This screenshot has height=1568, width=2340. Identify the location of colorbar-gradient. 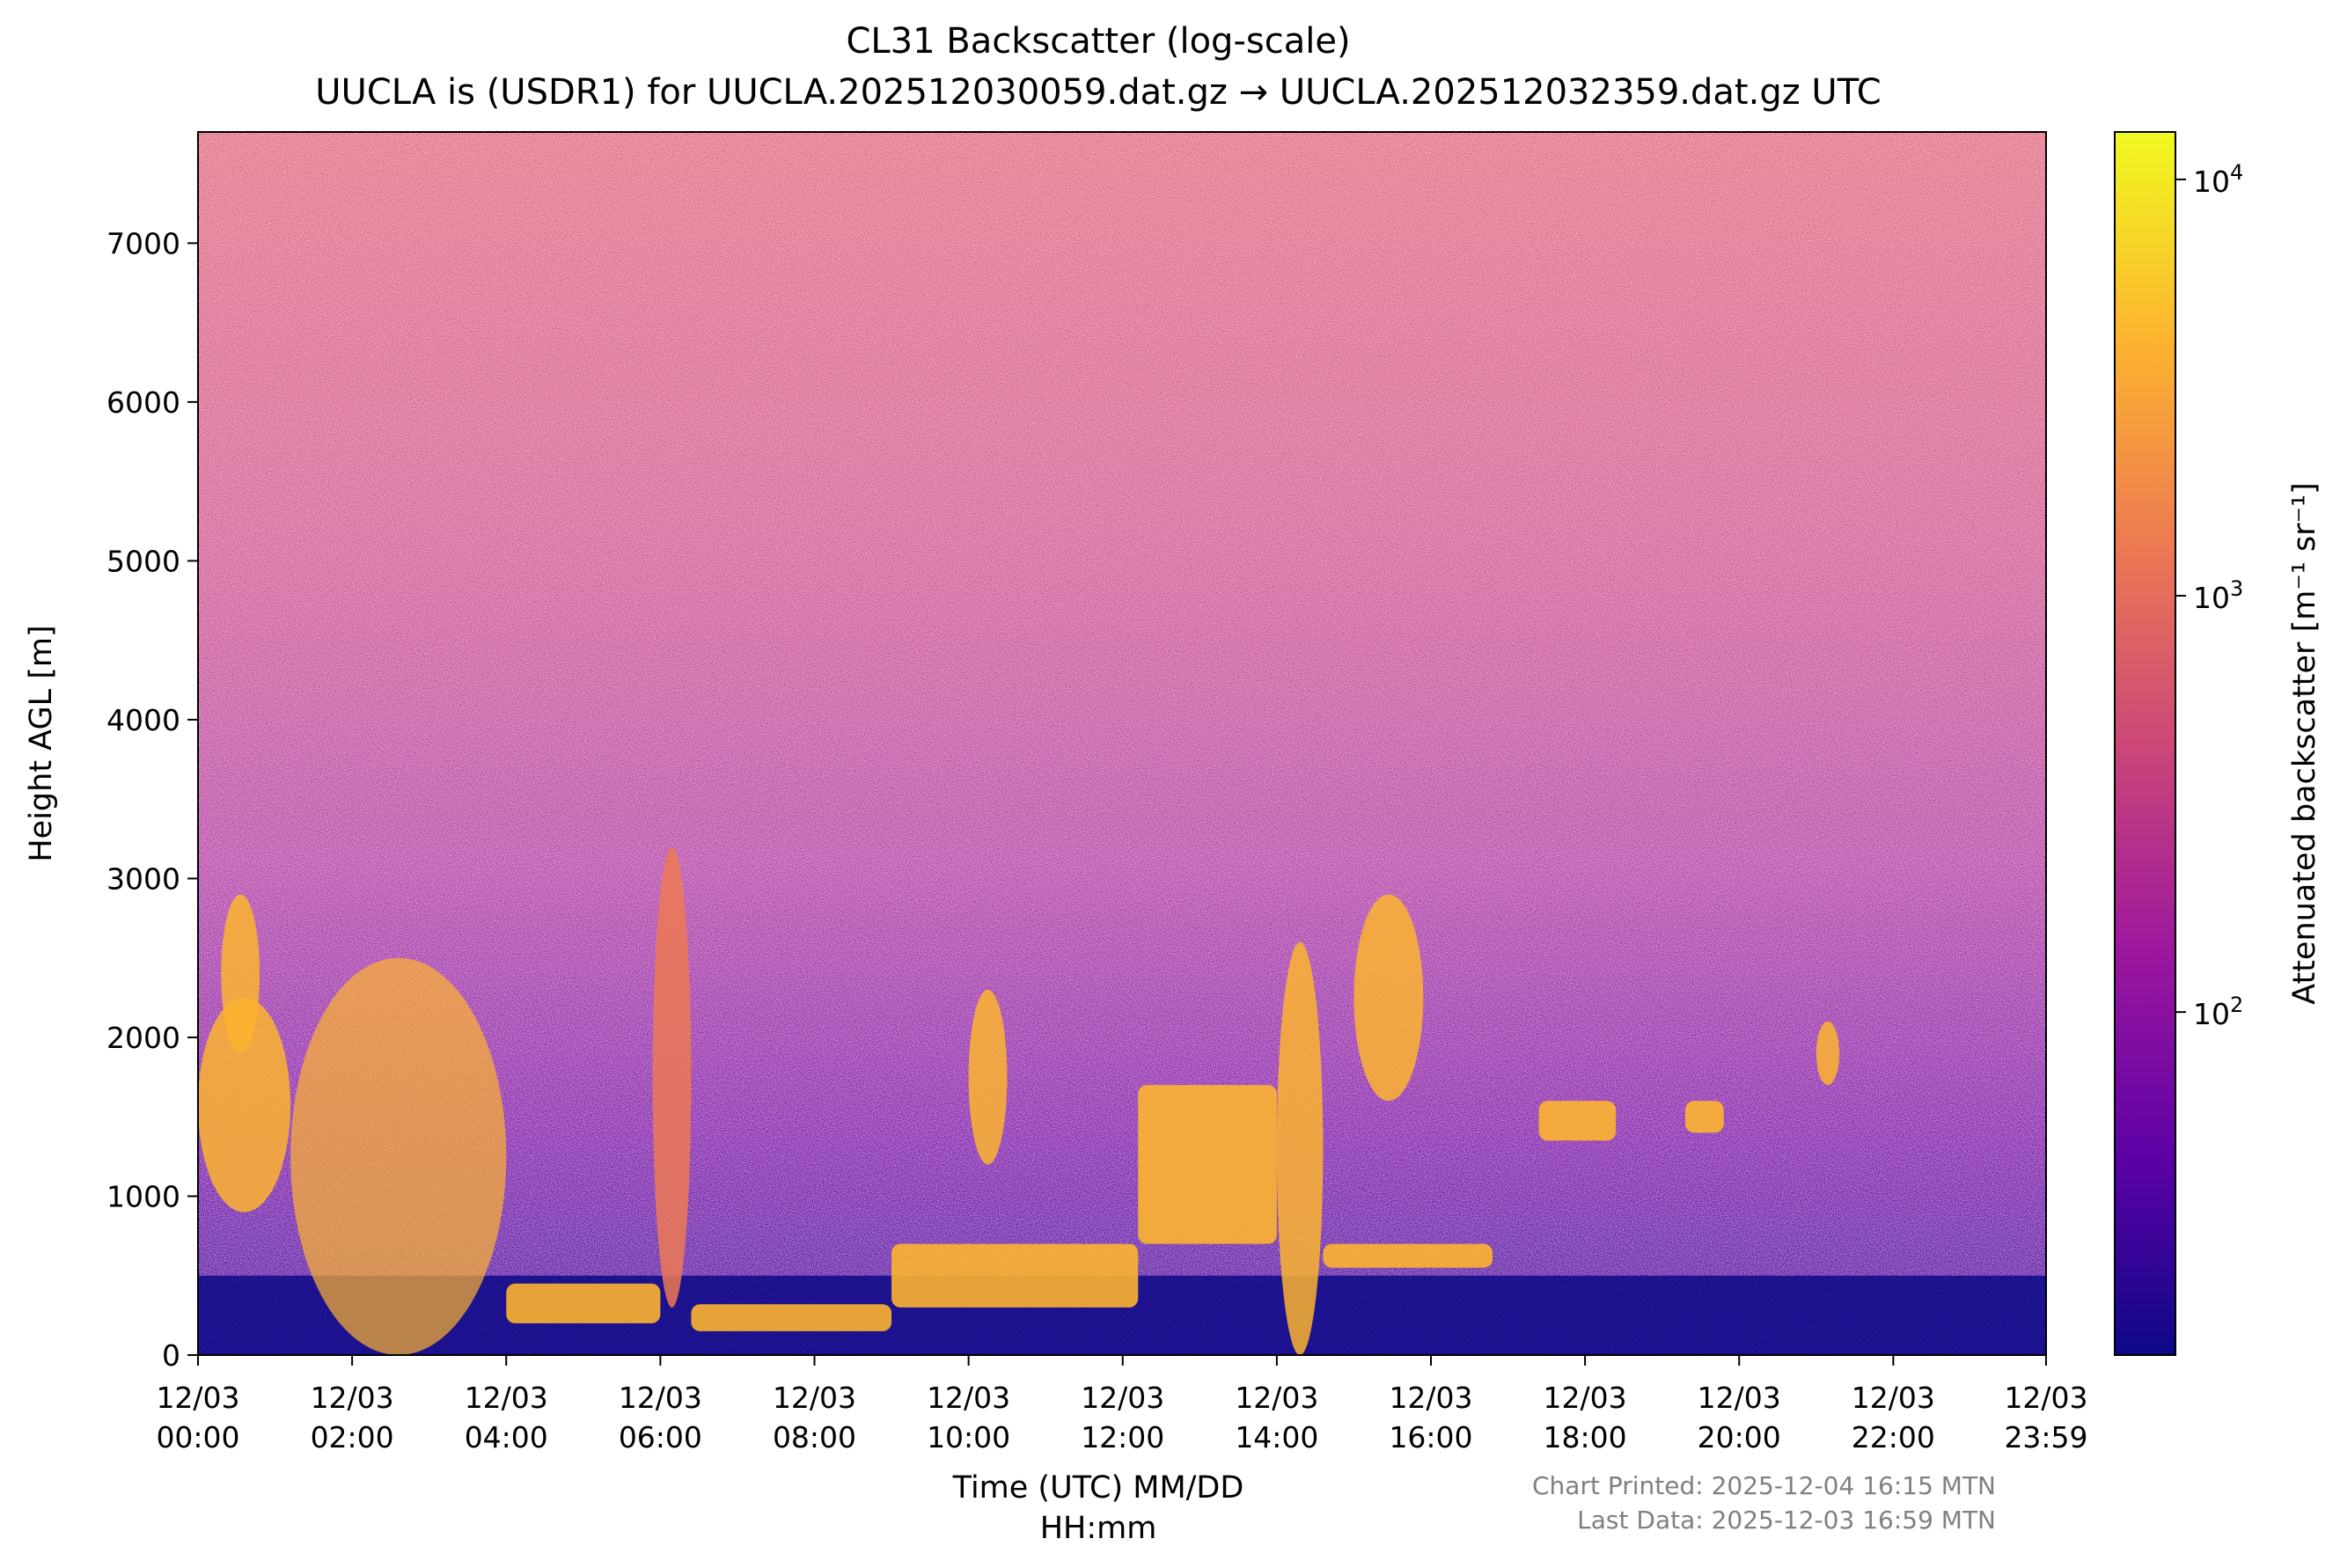
(2145, 743).